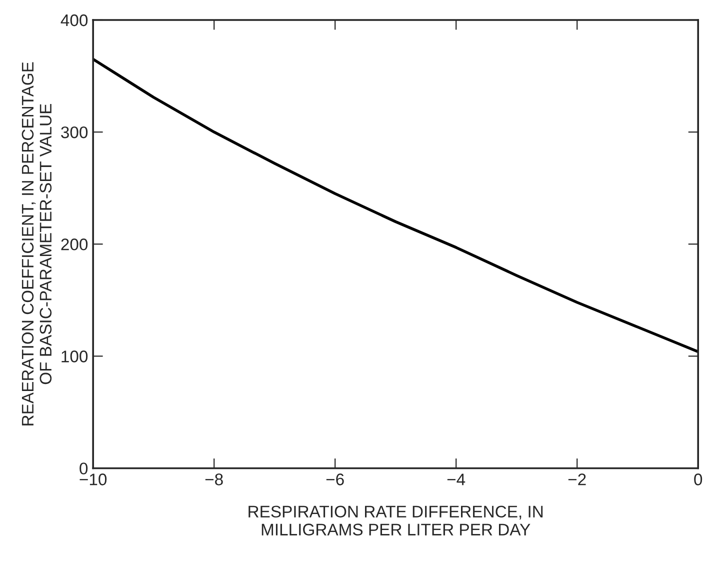 Image resolution: width=716 pixels, height=571 pixels. I want to click on x-tick-label: −2, so click(577, 480).